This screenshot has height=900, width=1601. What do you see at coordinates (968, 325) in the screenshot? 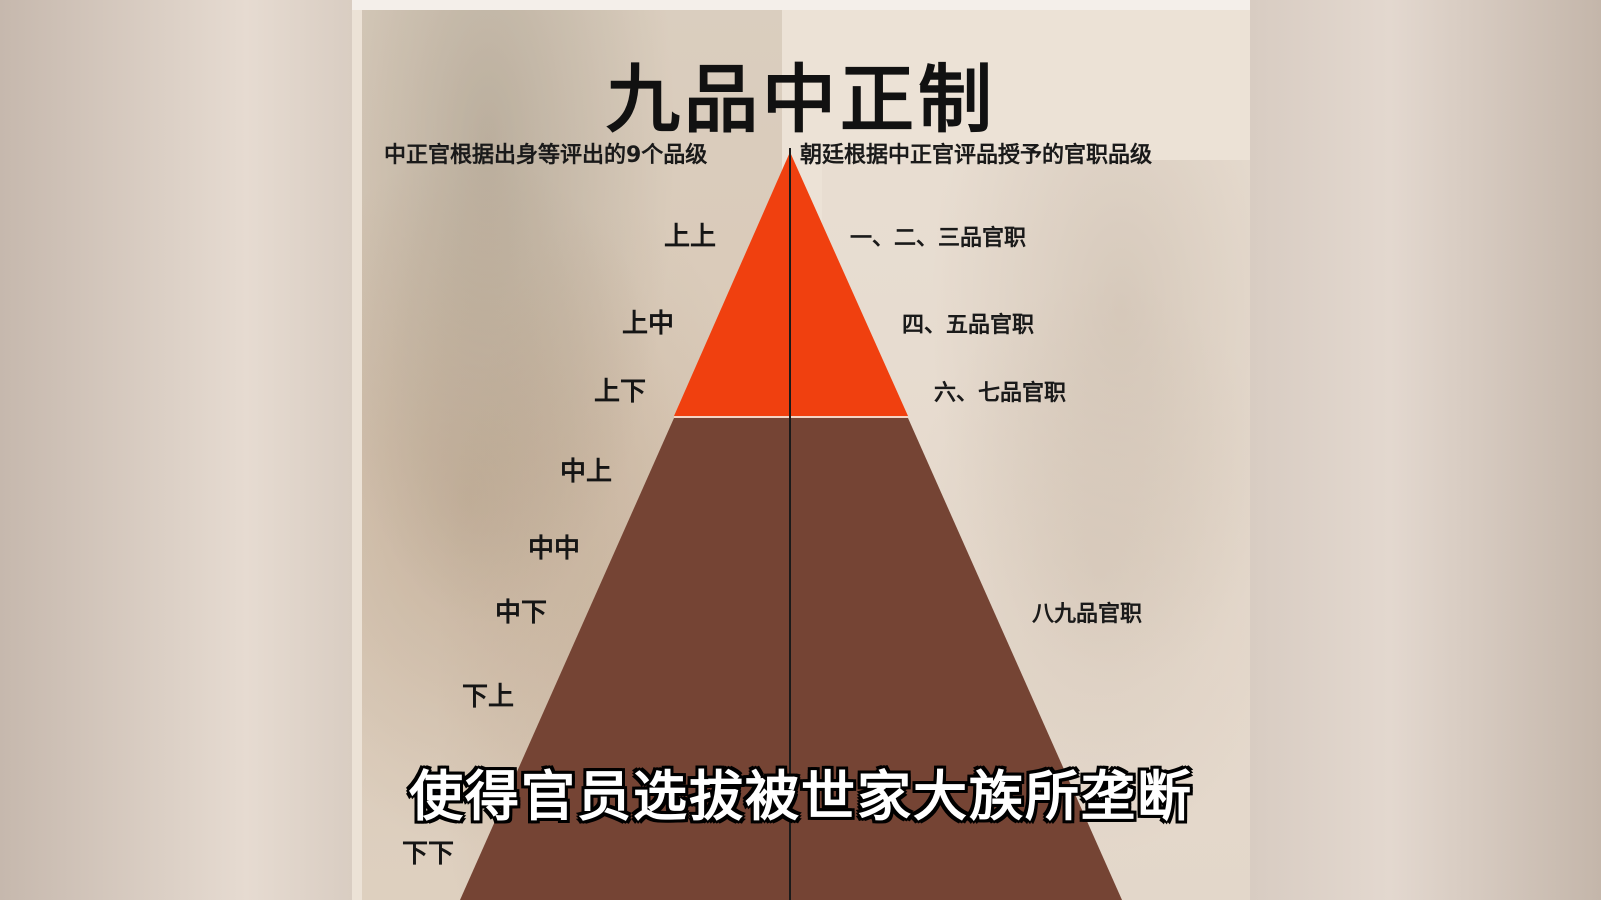
I see `rank-label: 四、五品官职` at bounding box center [968, 325].